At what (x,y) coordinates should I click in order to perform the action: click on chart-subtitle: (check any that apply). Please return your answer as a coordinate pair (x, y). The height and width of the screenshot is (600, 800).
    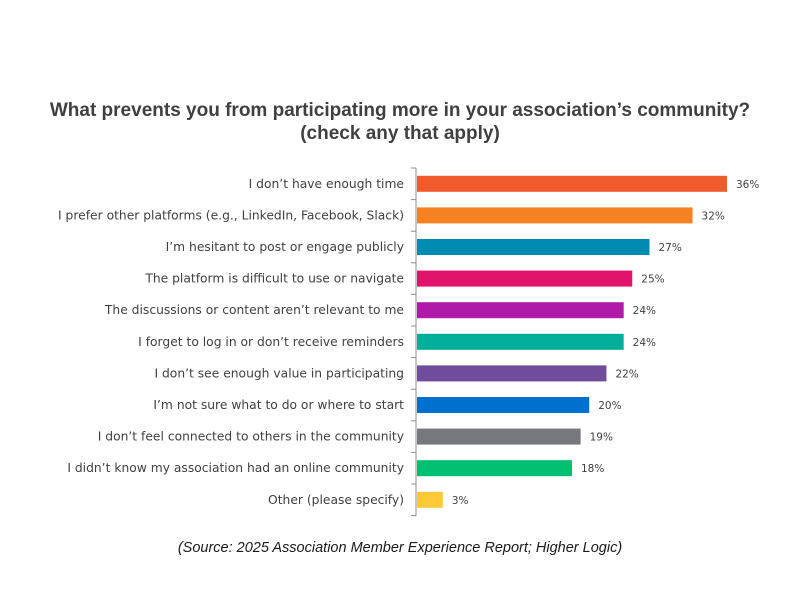
    Looking at the image, I should click on (400, 133).